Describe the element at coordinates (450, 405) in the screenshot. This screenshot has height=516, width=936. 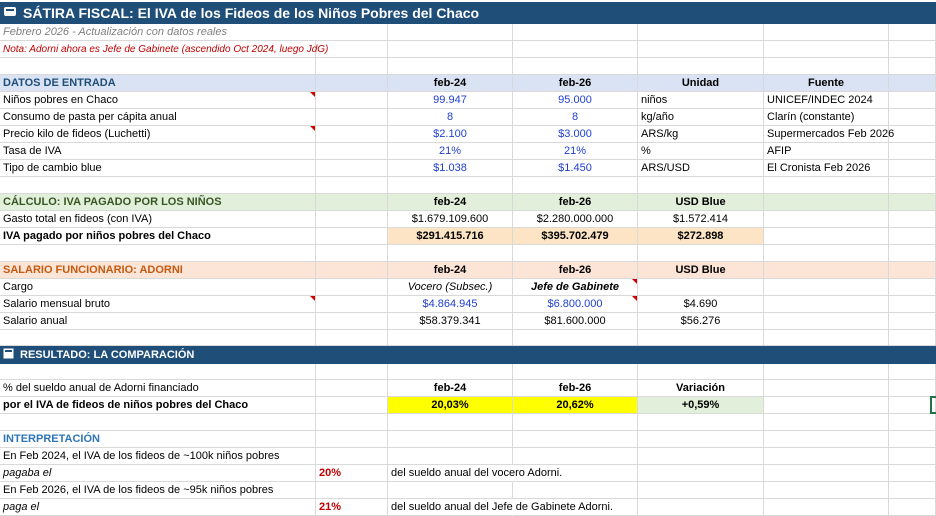
I see `result-feb24-cell: 20,03%` at that location.